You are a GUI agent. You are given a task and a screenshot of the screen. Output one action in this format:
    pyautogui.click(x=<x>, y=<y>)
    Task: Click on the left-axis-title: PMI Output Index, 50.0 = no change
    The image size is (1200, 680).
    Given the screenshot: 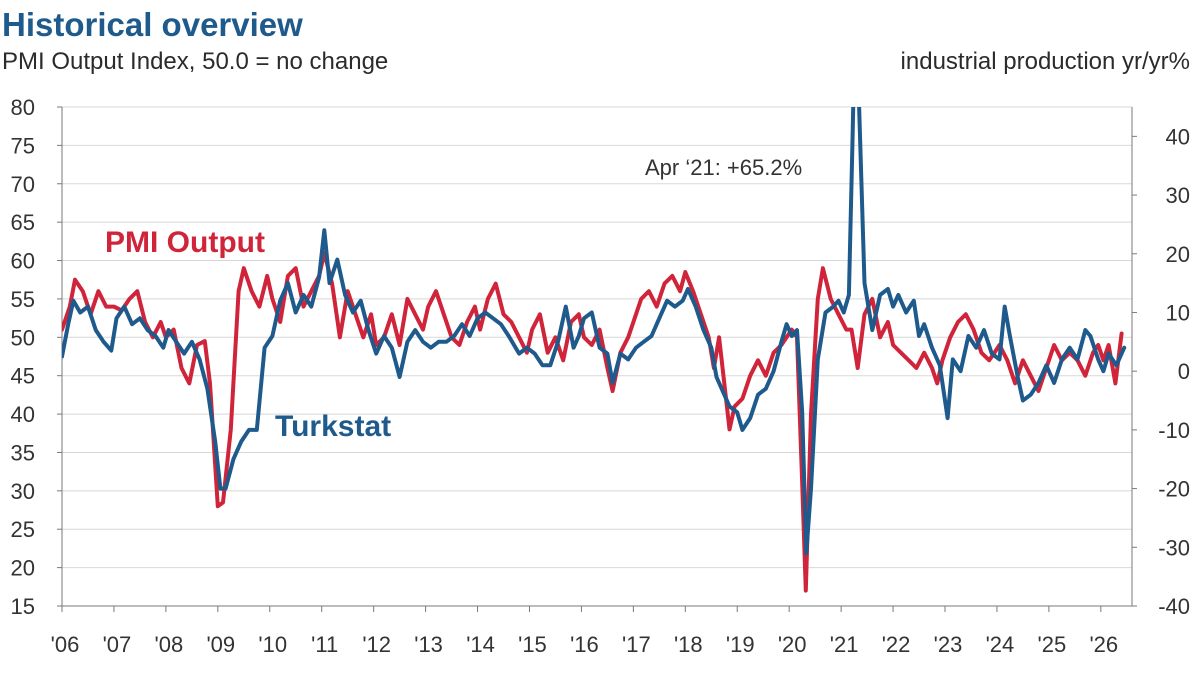 What is the action you would take?
    pyautogui.click(x=195, y=61)
    